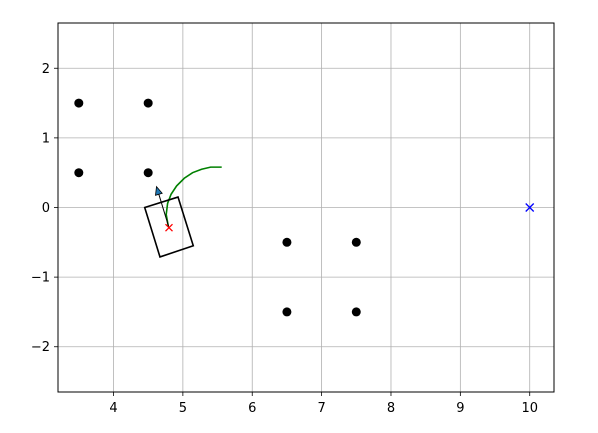 This screenshot has width=598, height=433. I want to click on x-tick-label: 10, so click(529, 408).